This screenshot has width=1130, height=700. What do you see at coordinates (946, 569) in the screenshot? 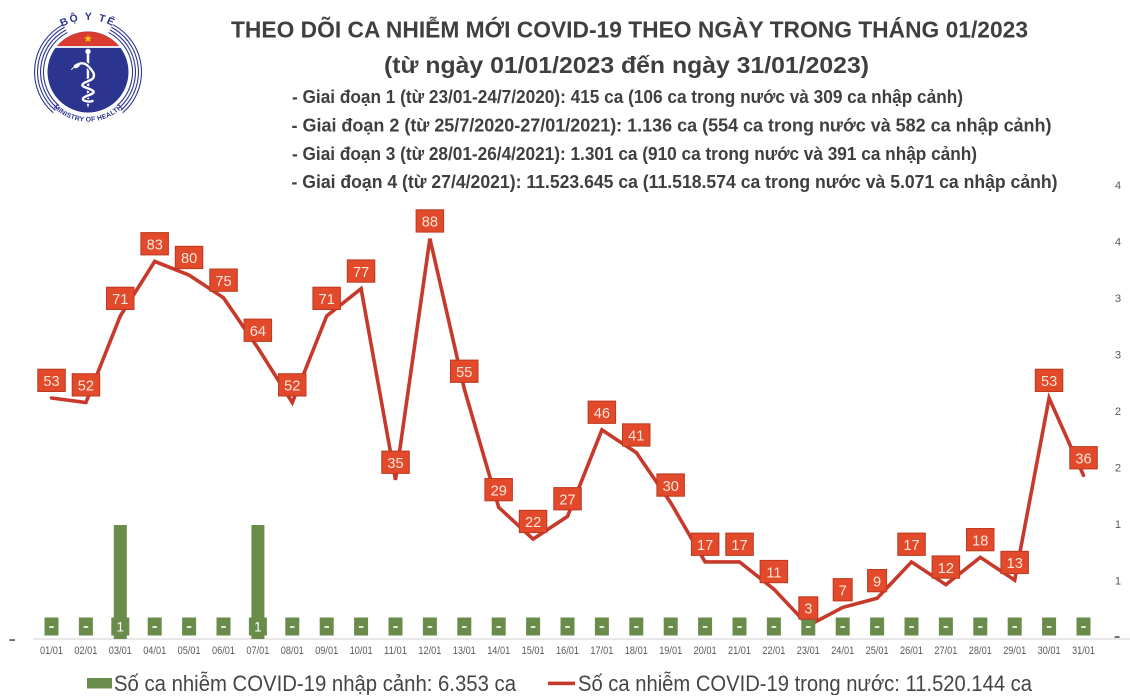
I see `svg-text: 12` at bounding box center [946, 569].